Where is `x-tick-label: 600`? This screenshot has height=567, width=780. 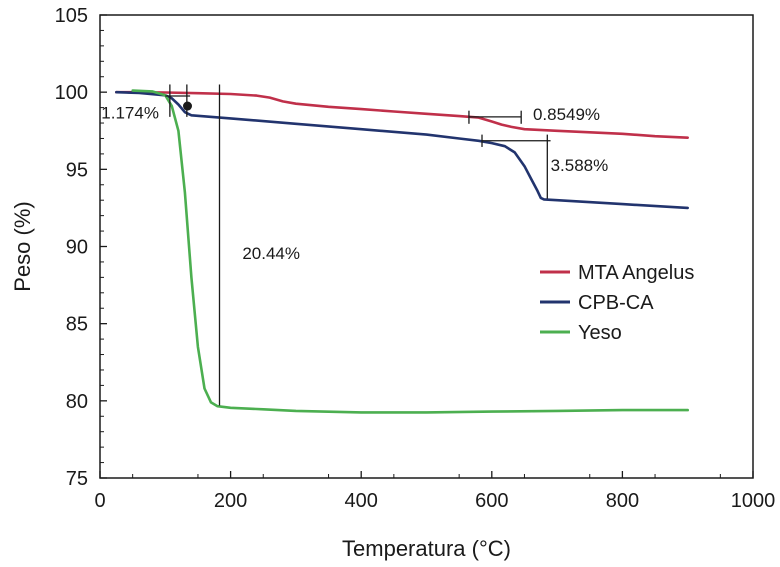 x-tick-label: 600 is located at coordinates (491, 501).